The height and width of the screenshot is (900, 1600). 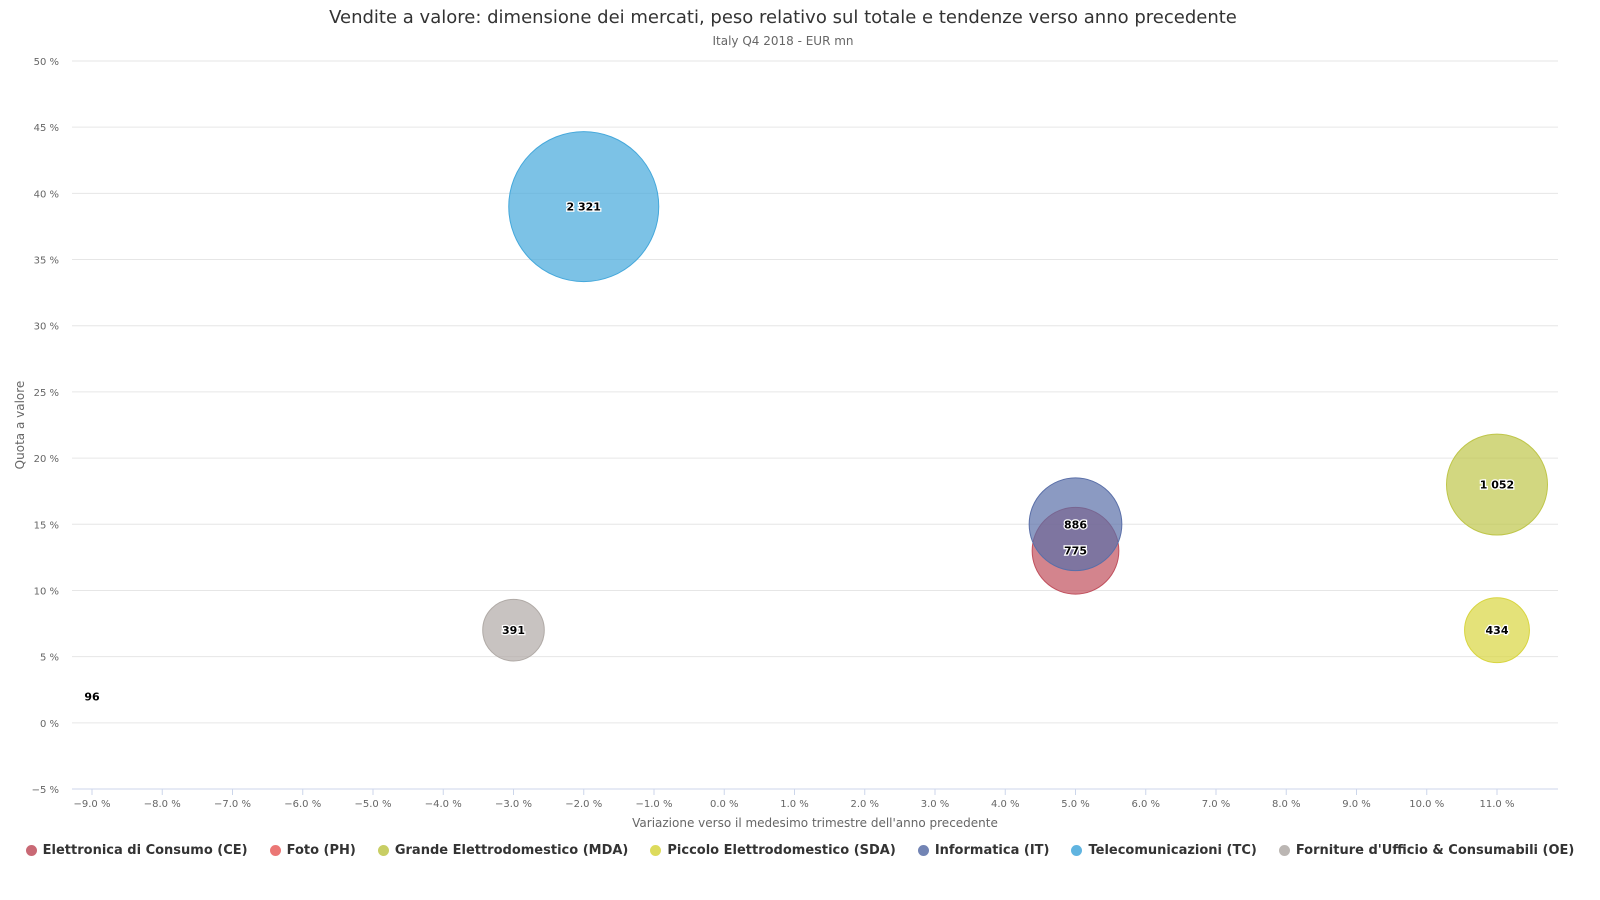 I want to click on bubble-label: 886, so click(x=1075, y=524).